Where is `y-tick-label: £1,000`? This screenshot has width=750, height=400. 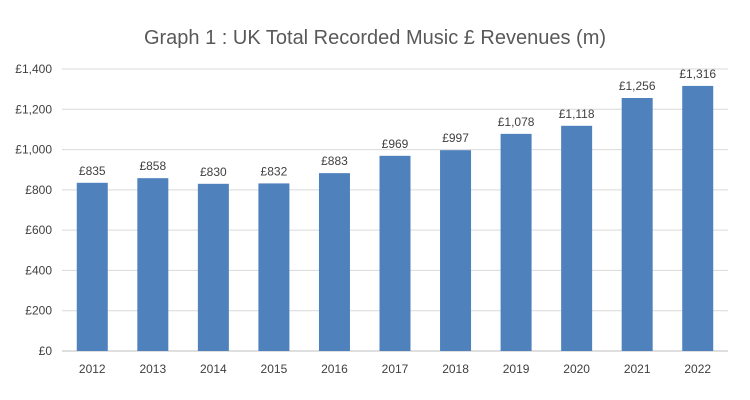 y-tick-label: £1,000 is located at coordinates (33, 150).